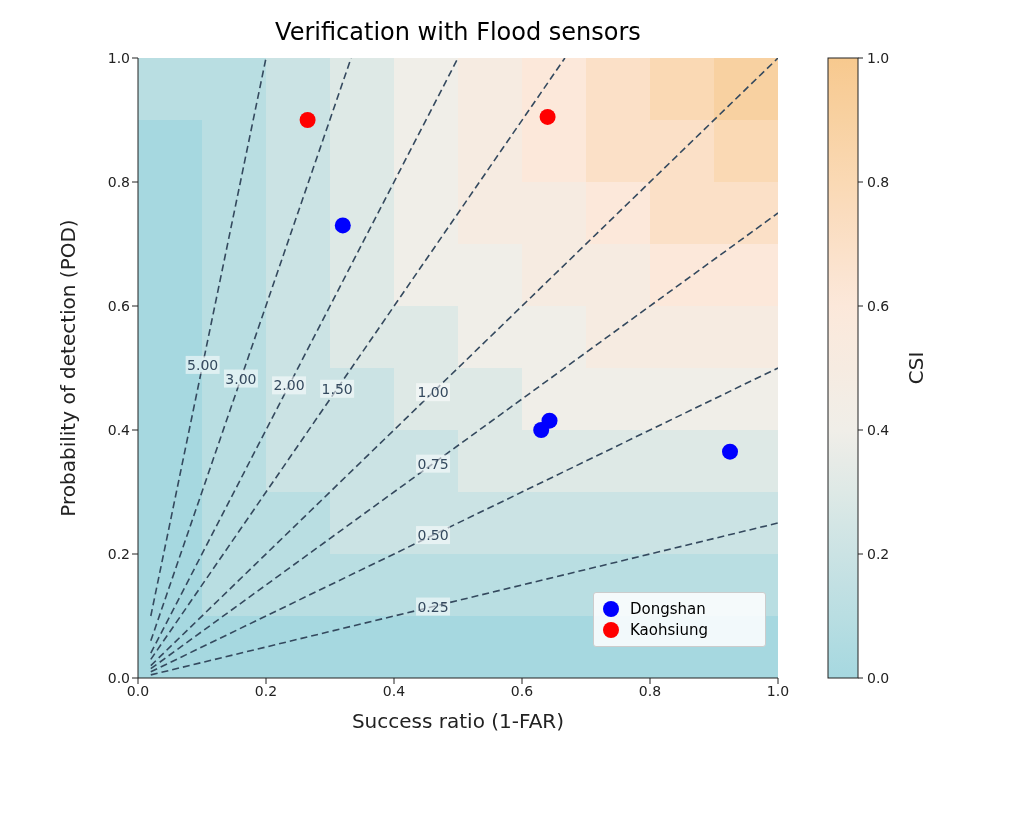 This screenshot has width=1022, height=818. I want to click on series-label: 0.75, so click(433, 463).